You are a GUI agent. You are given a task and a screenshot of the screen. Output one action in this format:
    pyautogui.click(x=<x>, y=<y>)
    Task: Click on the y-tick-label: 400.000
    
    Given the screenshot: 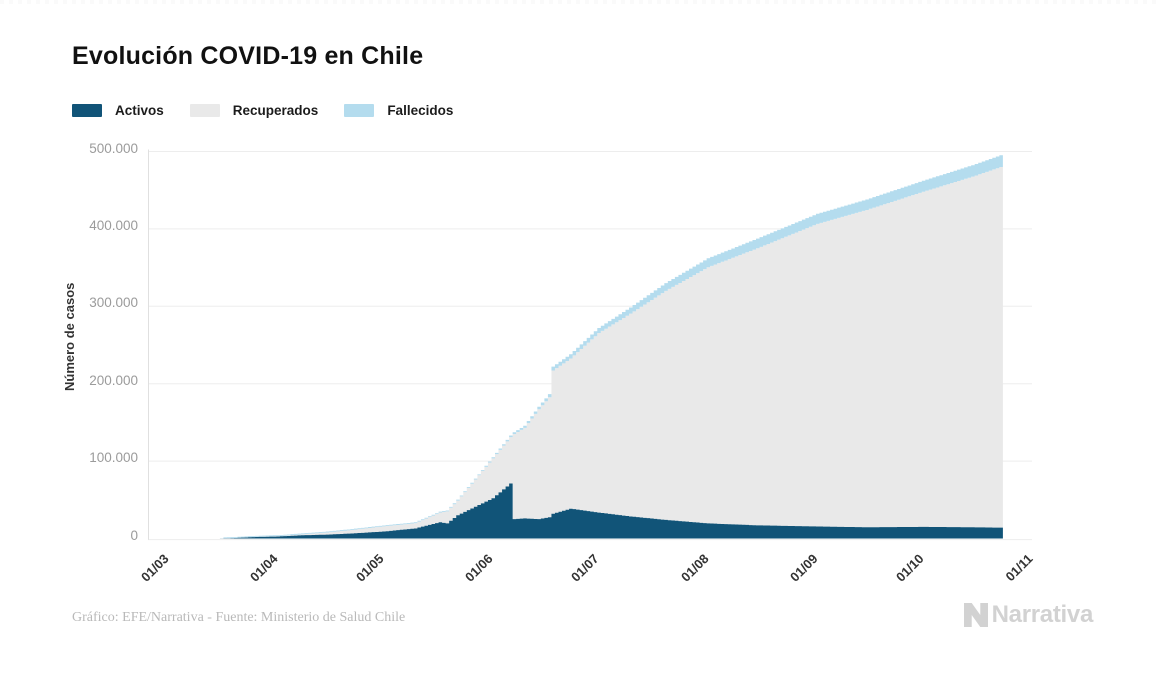 What is the action you would take?
    pyautogui.click(x=113, y=225)
    